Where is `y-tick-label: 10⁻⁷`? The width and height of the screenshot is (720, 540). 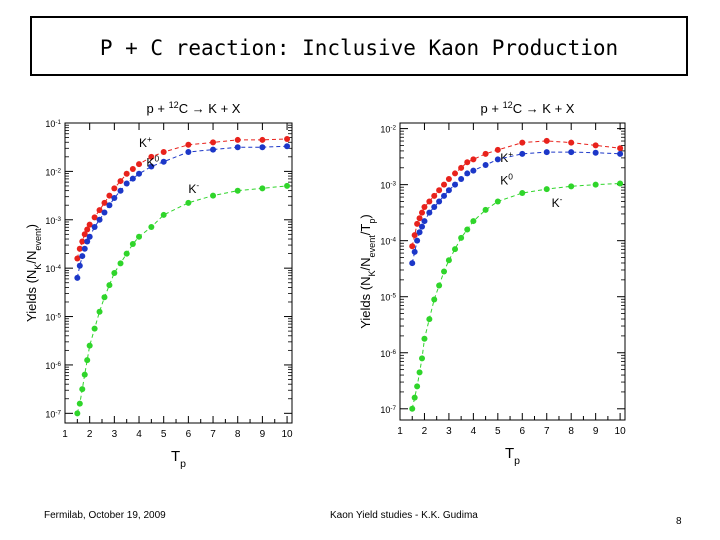
y-tick-label: 10⁻⁷ is located at coordinates (53, 414).